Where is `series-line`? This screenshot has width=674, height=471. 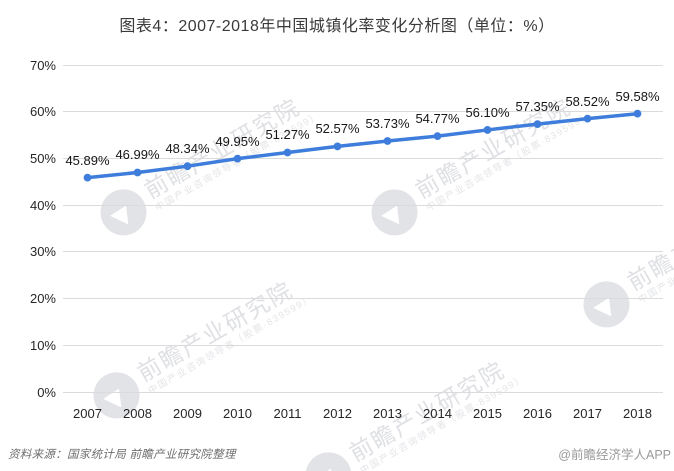 series-line is located at coordinates (362, 145).